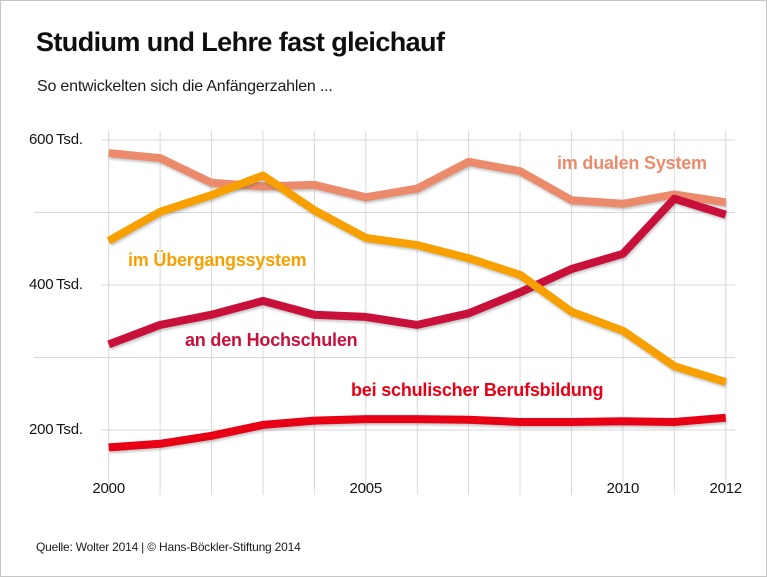 Image resolution: width=767 pixels, height=577 pixels. Describe the element at coordinates (417, 178) in the screenshot. I see `series-line-im-dualen-system` at that location.